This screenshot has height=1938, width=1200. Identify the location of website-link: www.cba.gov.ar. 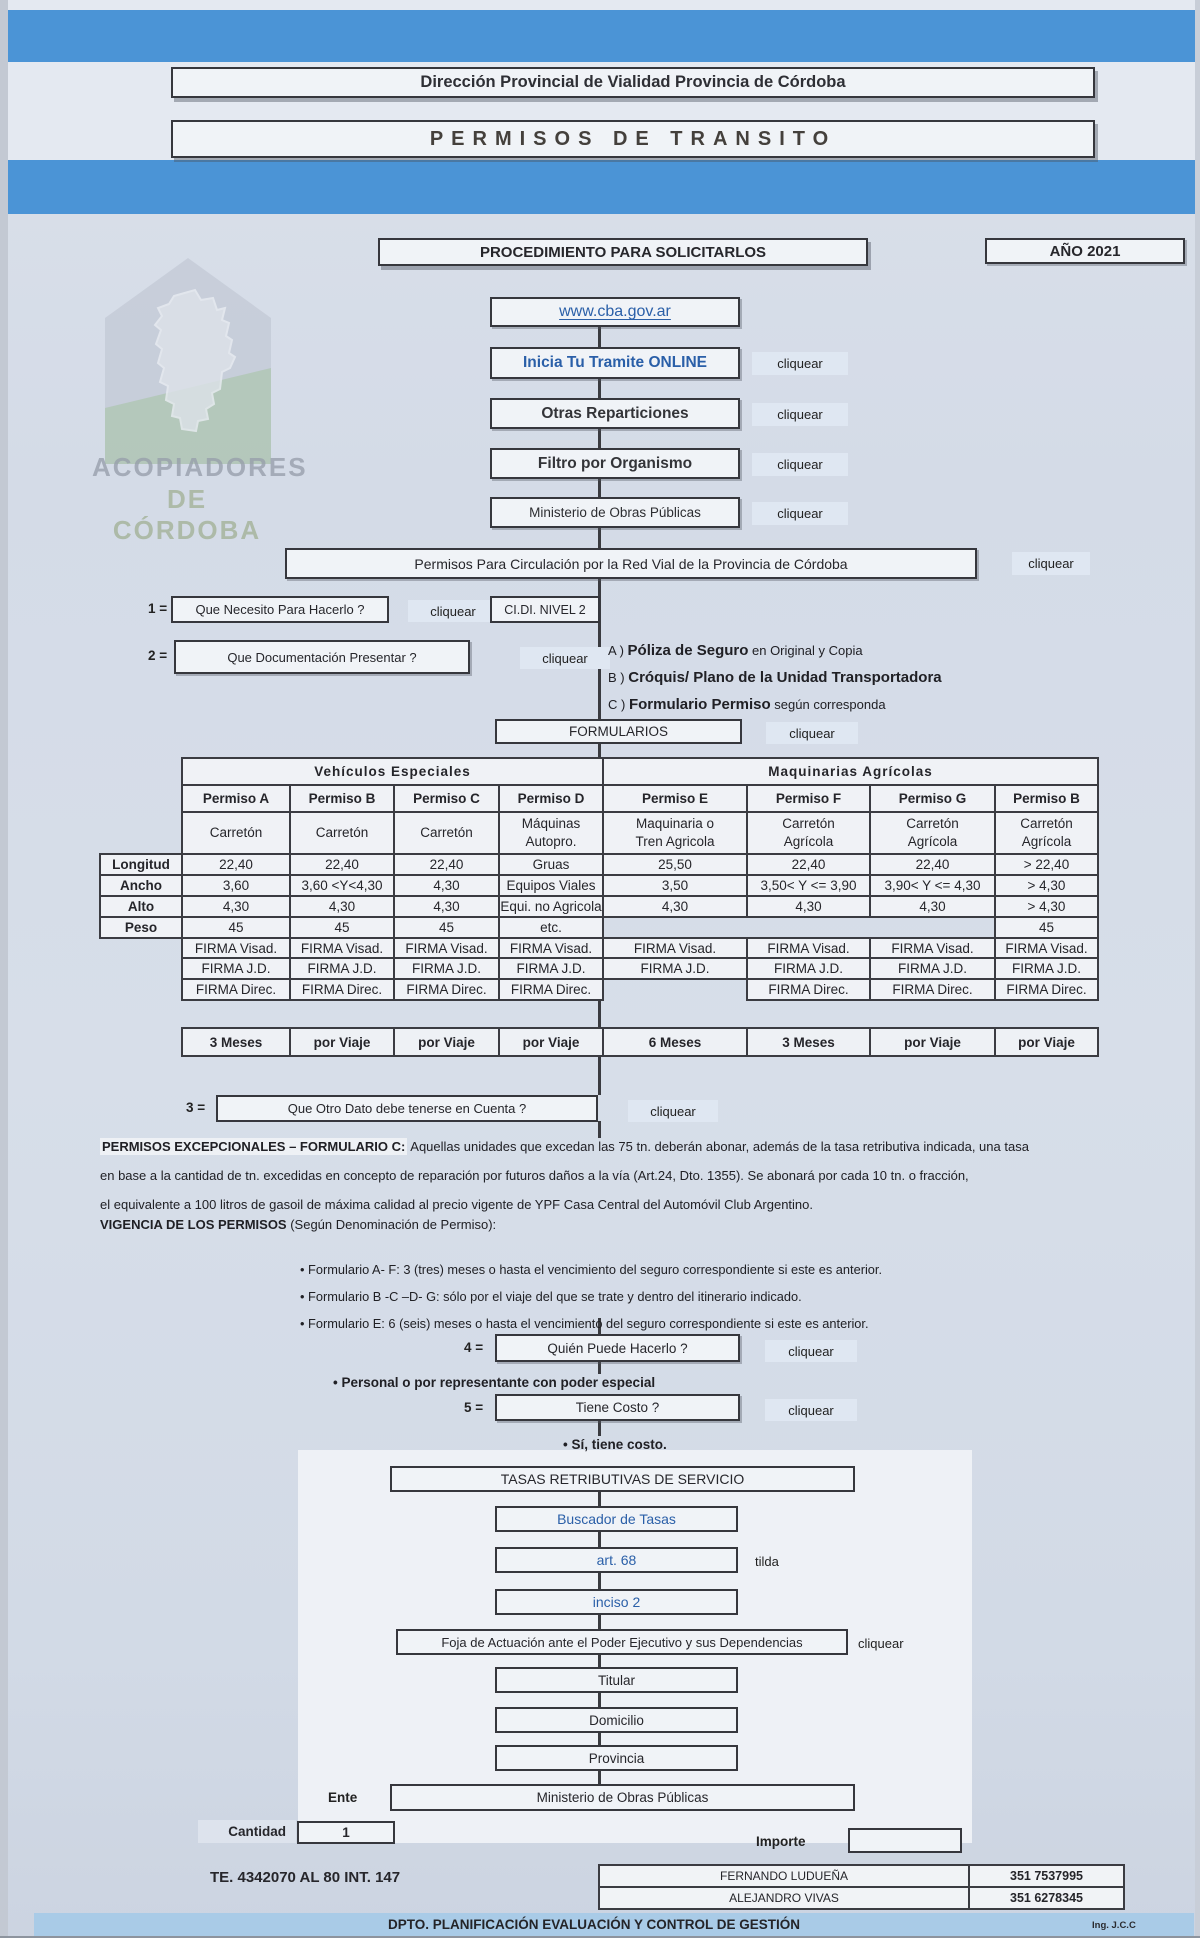
(615, 311).